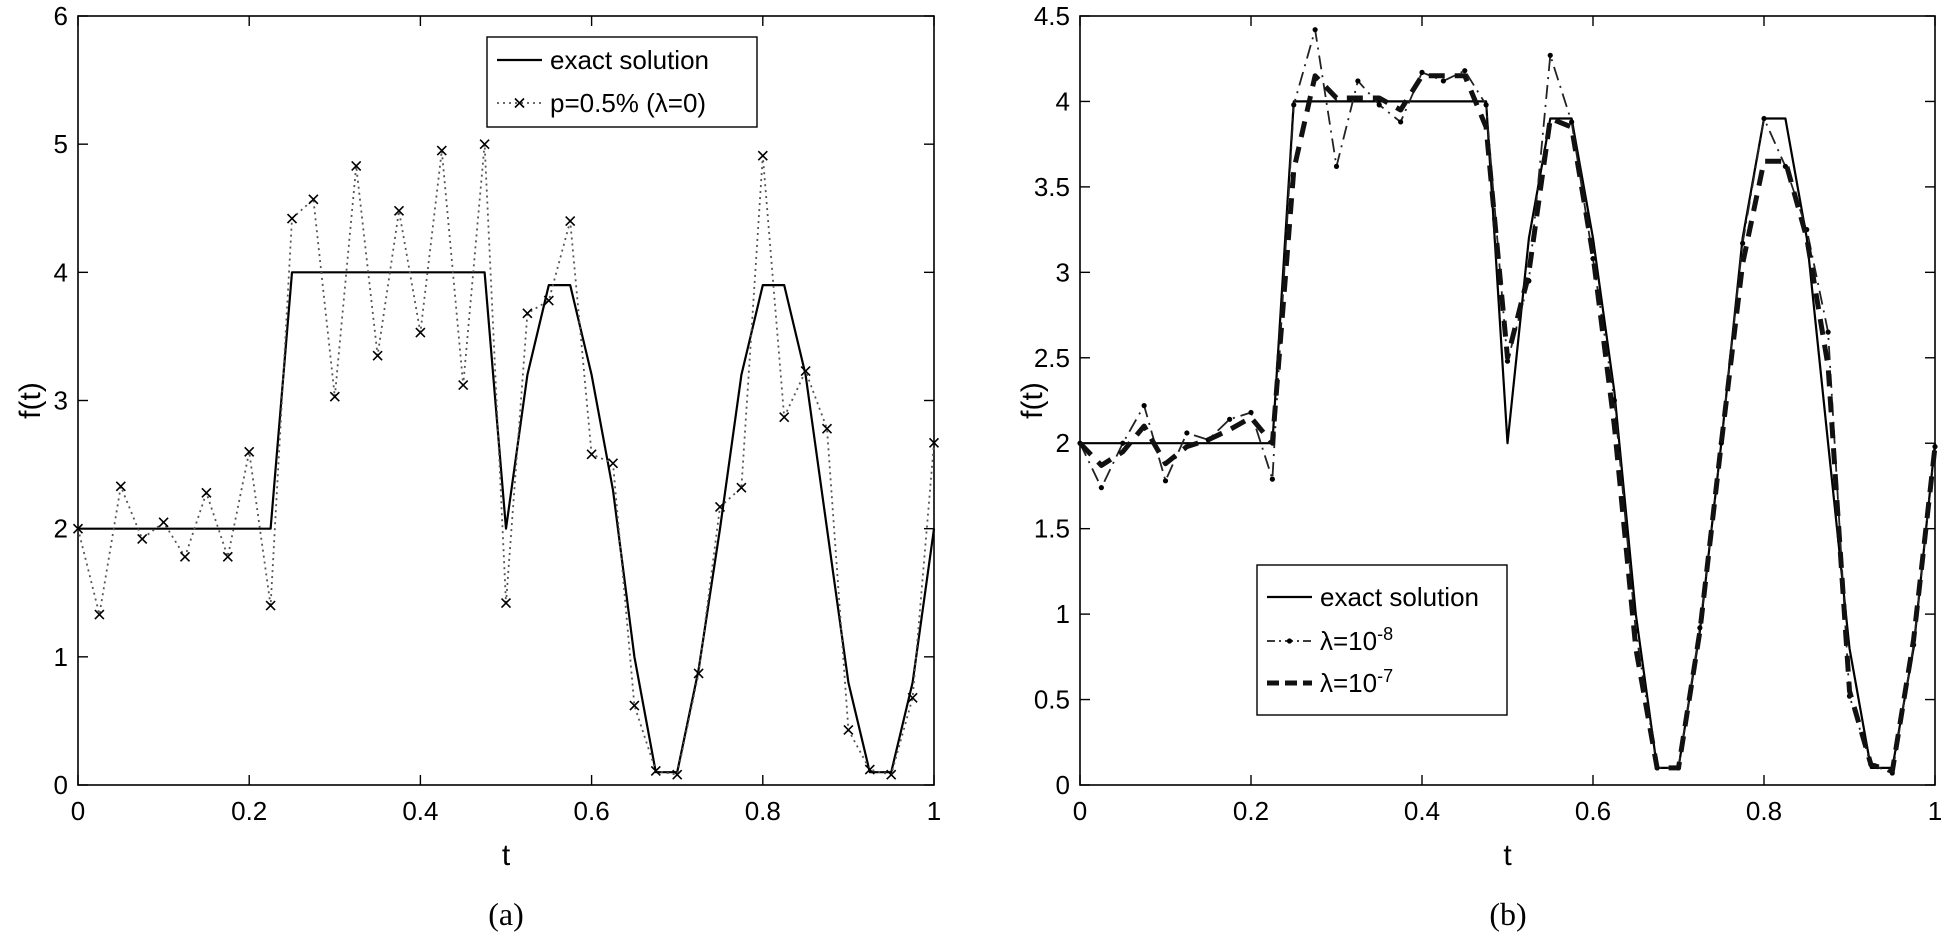 The image size is (1943, 935). I want to click on panel-caption: (a), so click(506, 914).